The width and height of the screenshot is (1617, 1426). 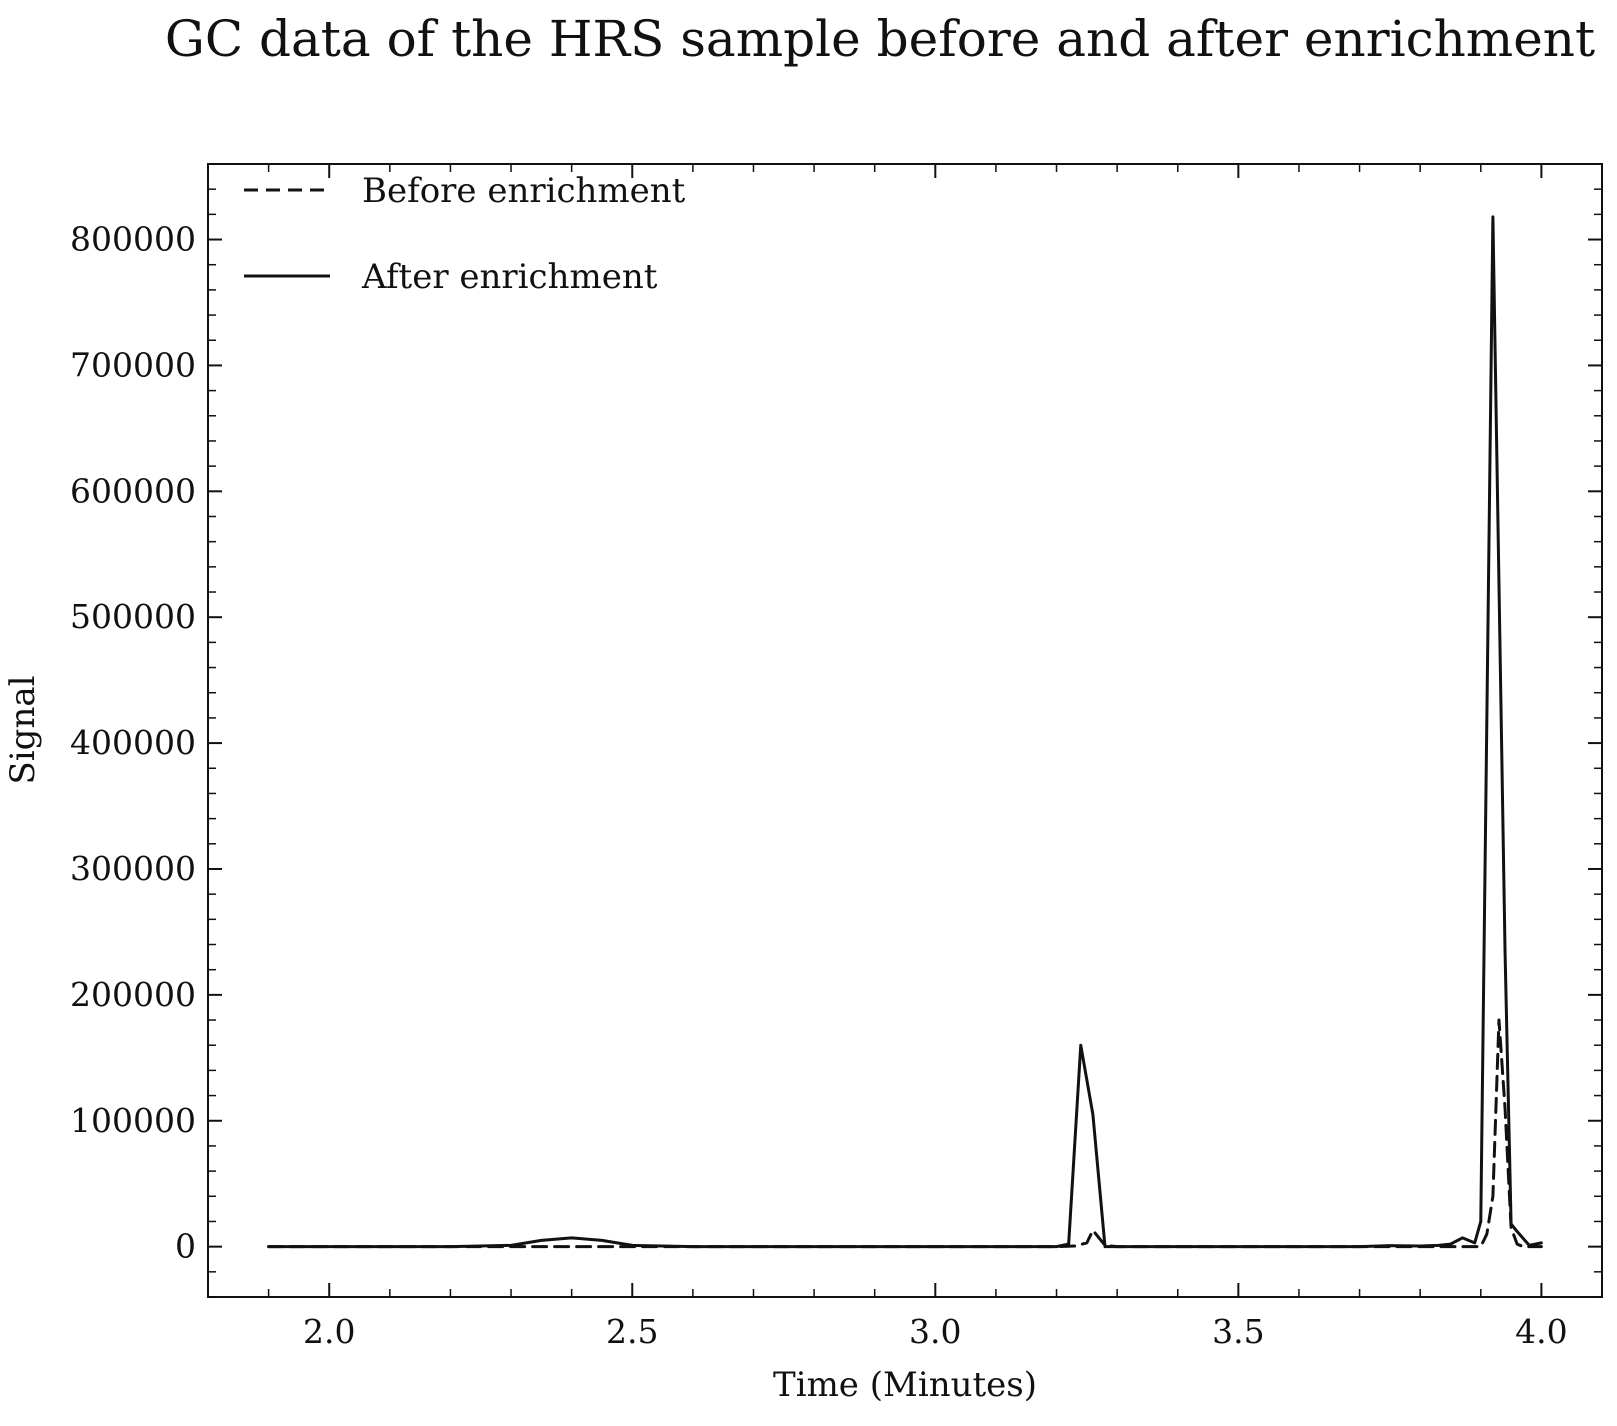 What do you see at coordinates (632, 1331) in the screenshot?
I see `x-tick-label: 2.5` at bounding box center [632, 1331].